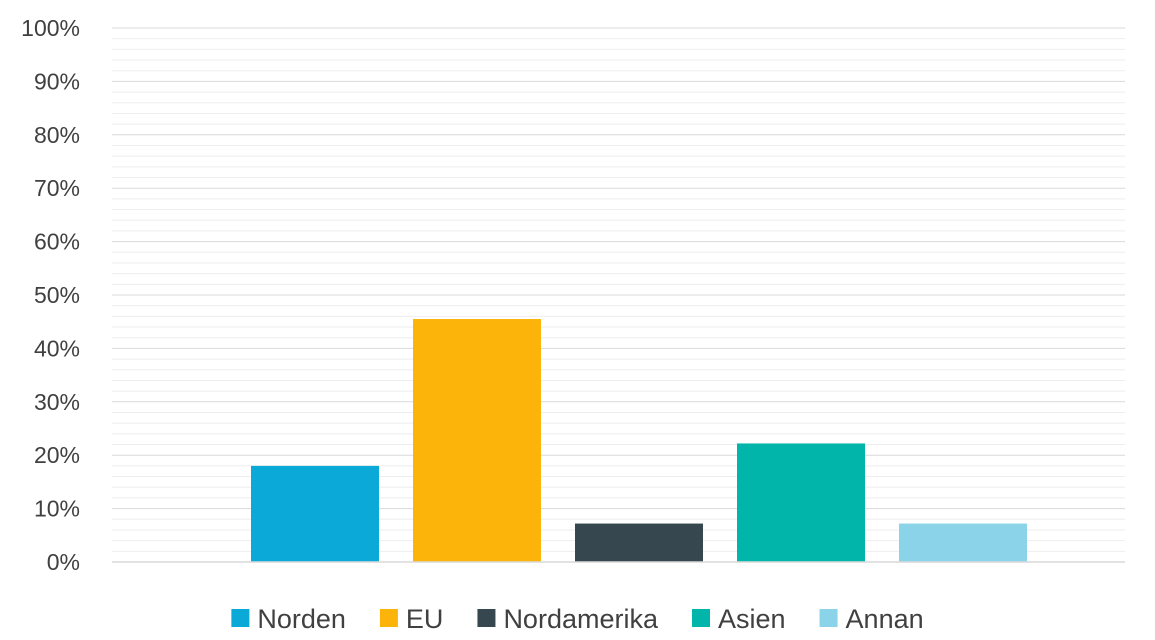 The height and width of the screenshot is (640, 1155). Describe the element at coordinates (57, 295) in the screenshot. I see `y-tick-label: 50%` at that location.